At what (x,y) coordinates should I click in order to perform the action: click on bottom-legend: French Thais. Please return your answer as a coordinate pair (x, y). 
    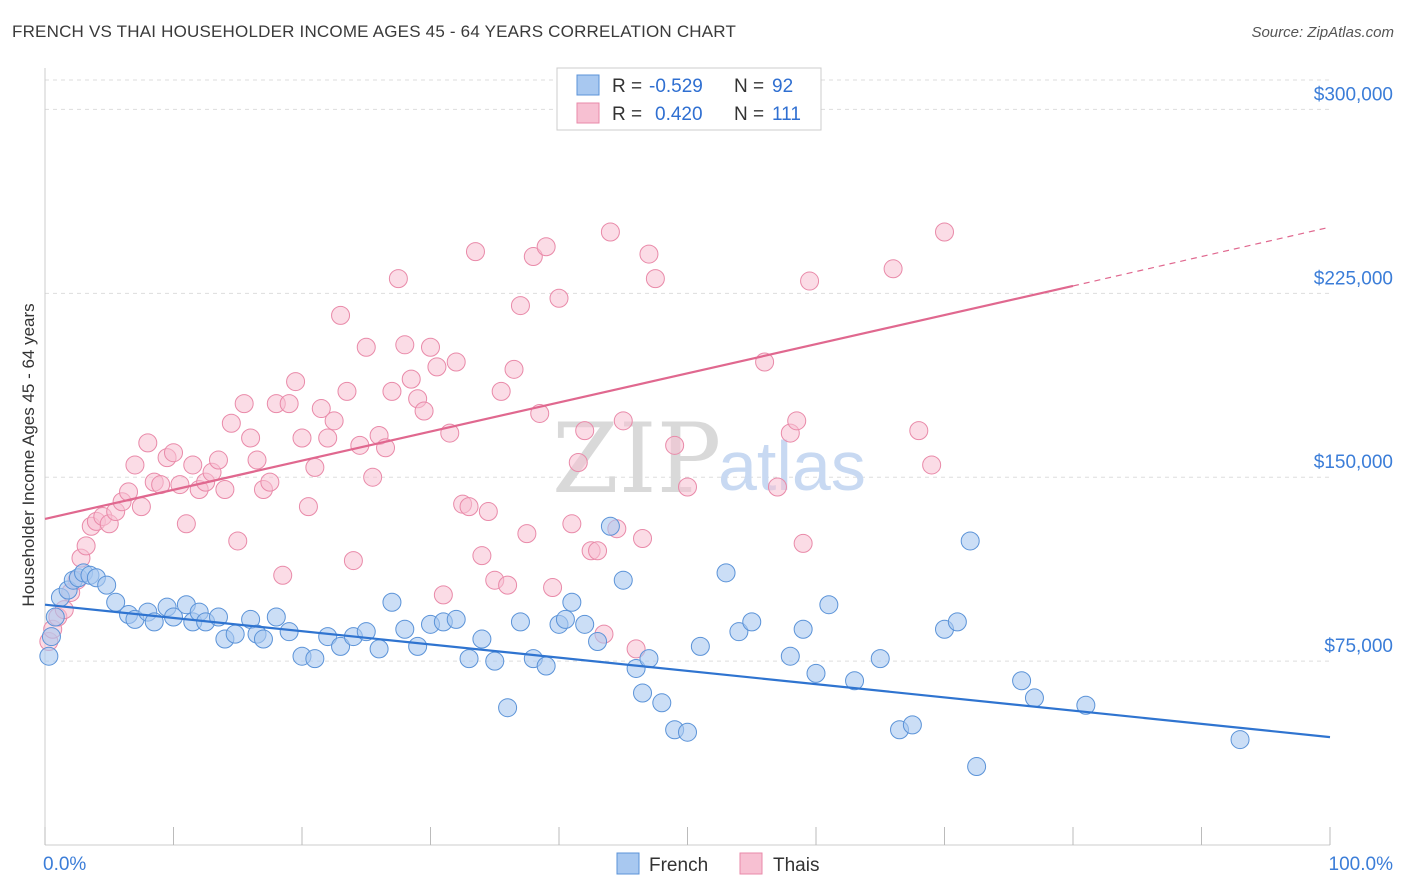
    Looking at the image, I should click on (717, 864).